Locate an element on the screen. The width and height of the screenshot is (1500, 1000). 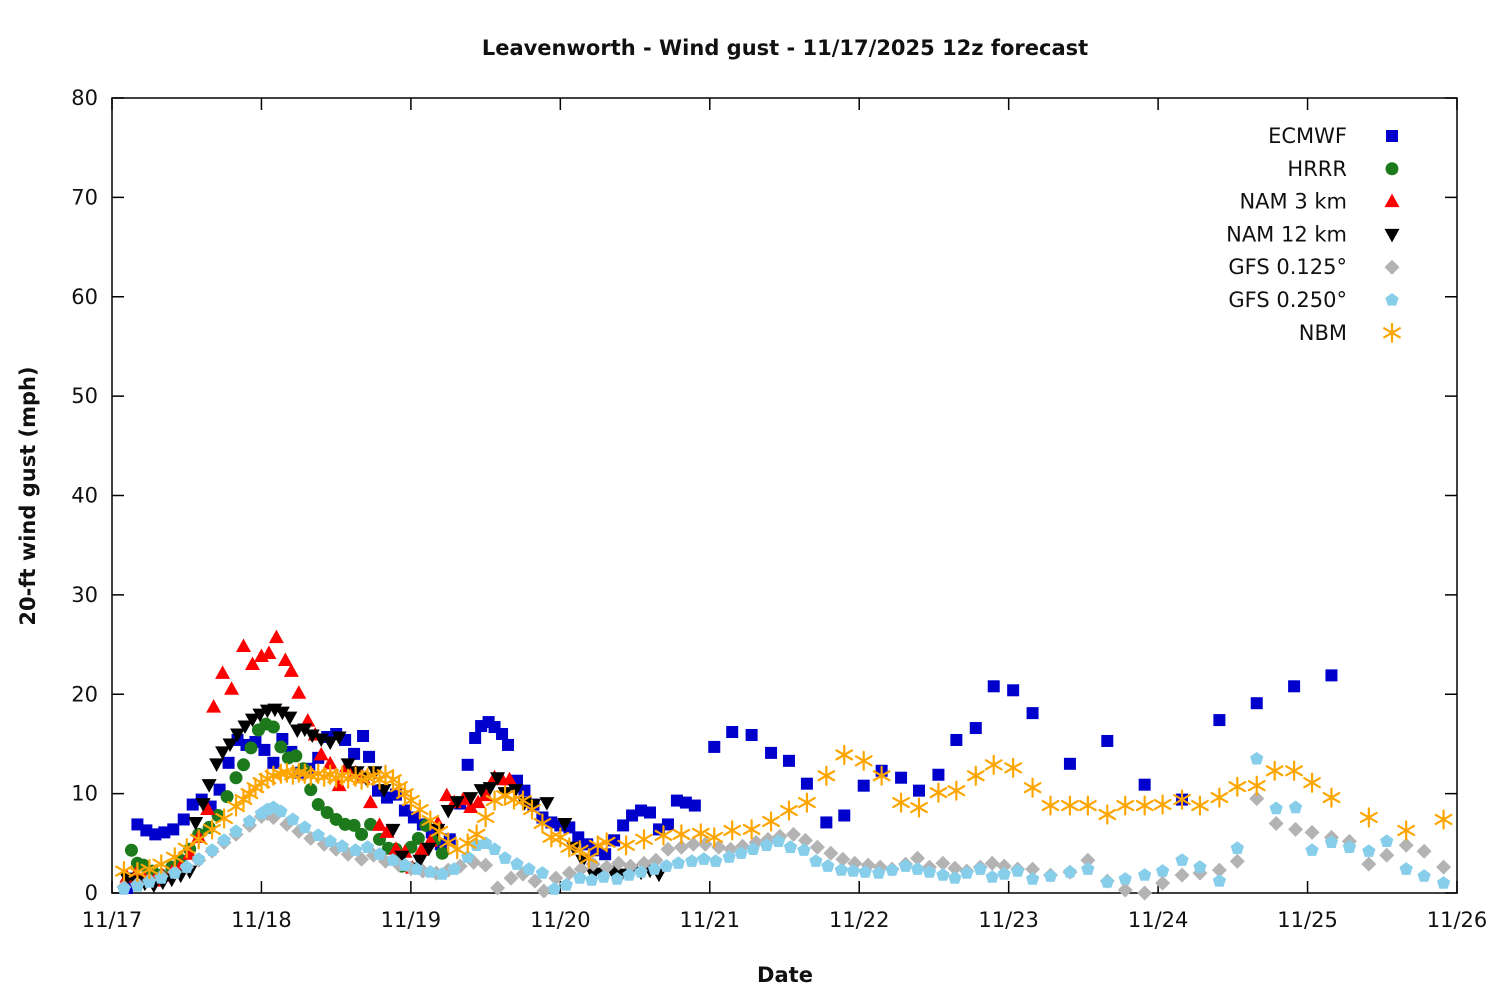
x-tick-label: 11/18 is located at coordinates (261, 920).